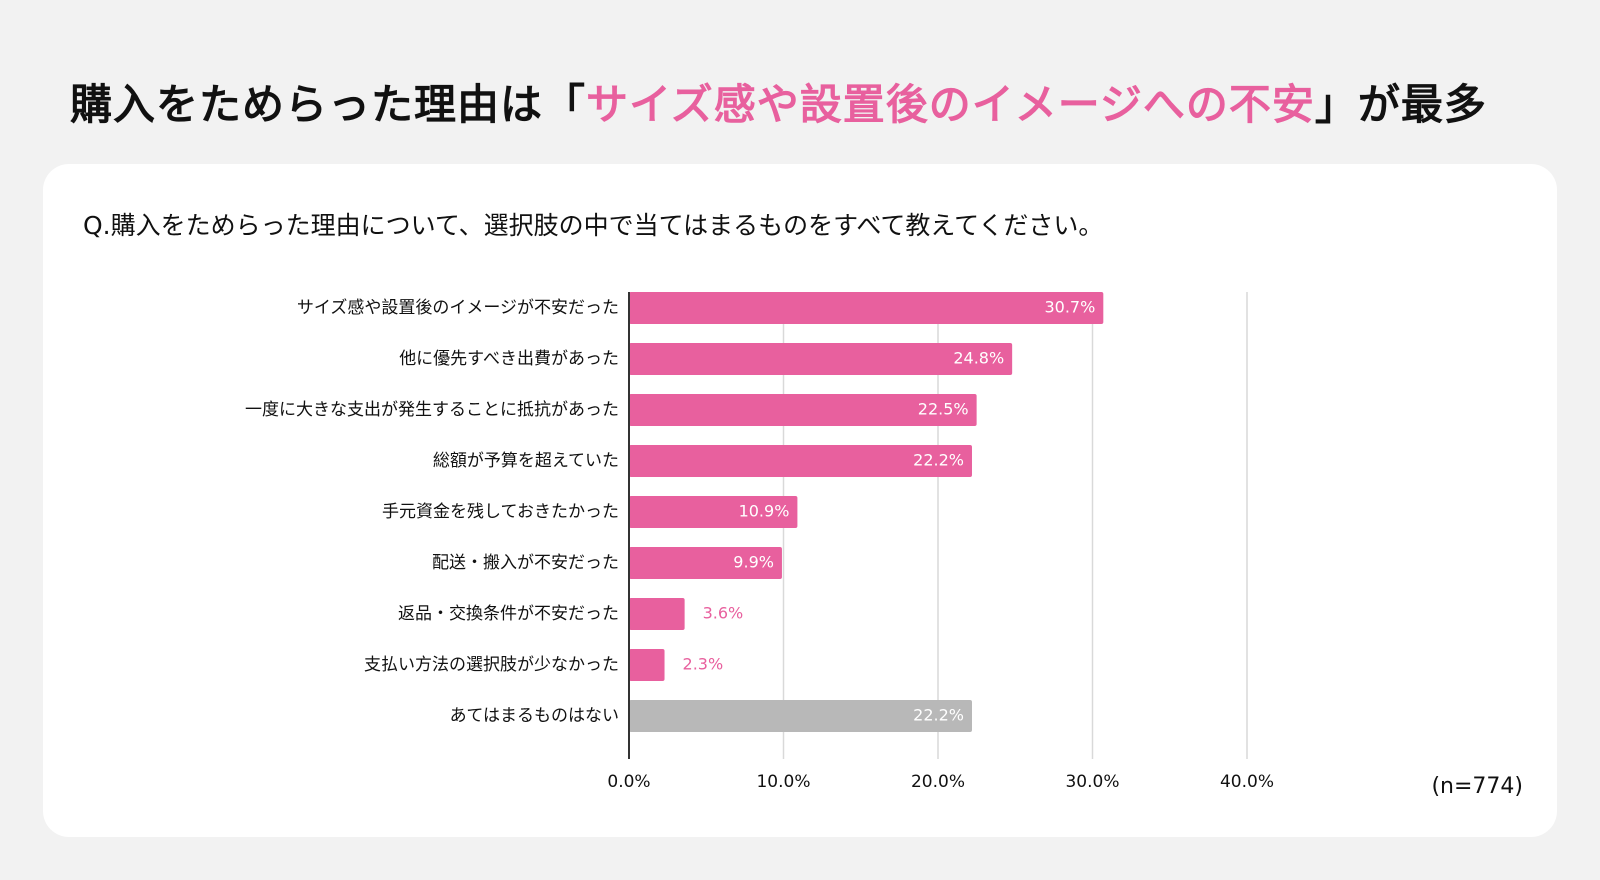 This screenshot has height=880, width=1600. What do you see at coordinates (509, 359) in the screenshot?
I see `category-label: 他に優先すべき出費があった` at bounding box center [509, 359].